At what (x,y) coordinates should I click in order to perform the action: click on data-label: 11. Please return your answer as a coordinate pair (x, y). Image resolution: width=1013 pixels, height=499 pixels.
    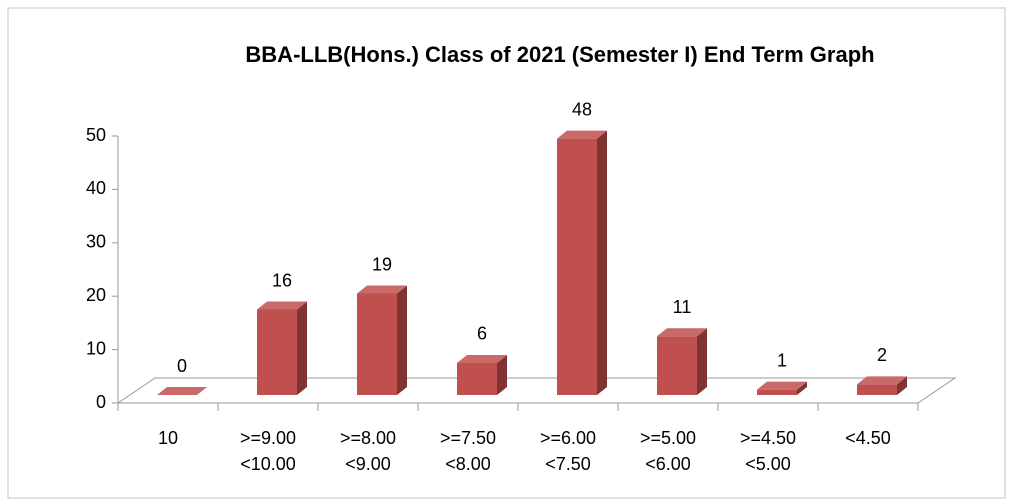
    Looking at the image, I should click on (682, 307).